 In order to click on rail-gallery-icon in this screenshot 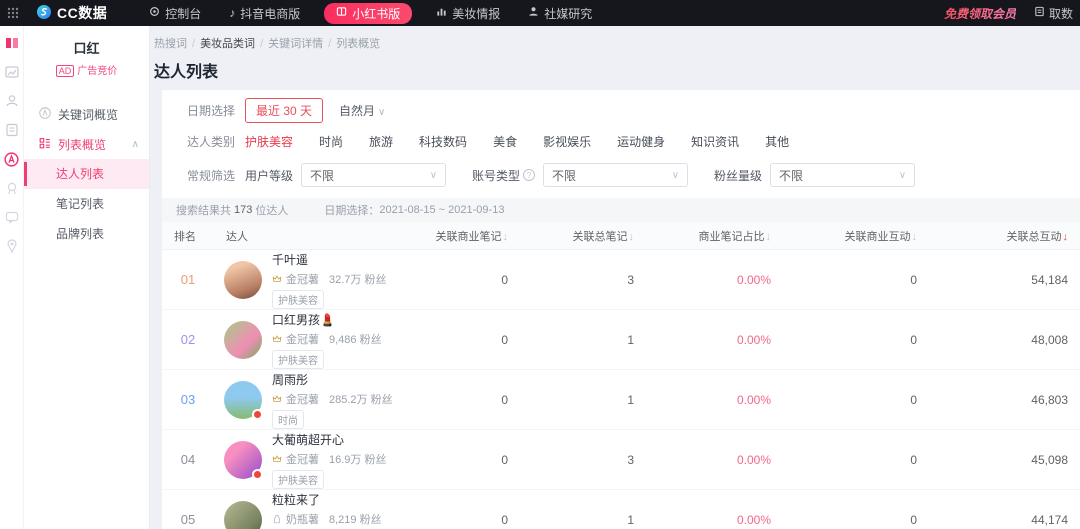, I will do `click(12, 72)`.